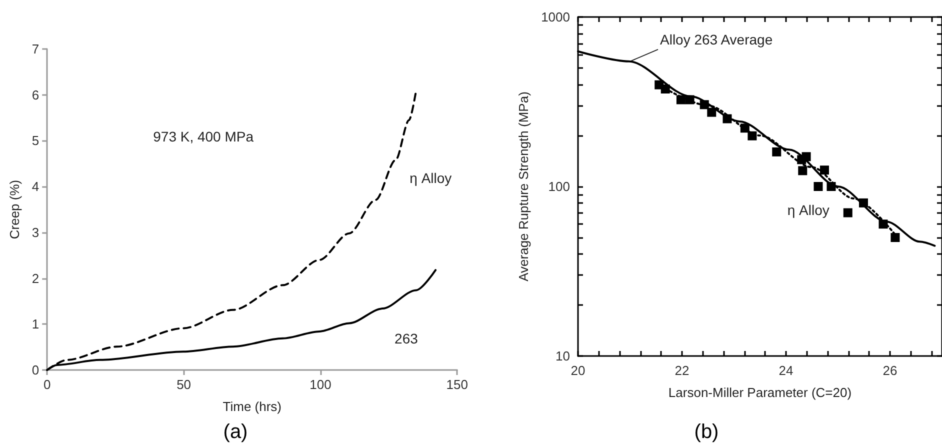 Image resolution: width=942 pixels, height=446 pixels. What do you see at coordinates (252, 406) in the screenshot?
I see `x-axis-title: Time (hrs)` at bounding box center [252, 406].